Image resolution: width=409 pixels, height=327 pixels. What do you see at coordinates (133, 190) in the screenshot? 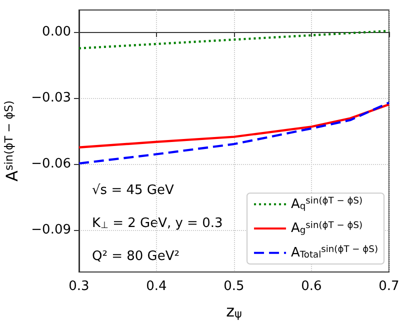
I see `annotation: √s = 45 GeV` at bounding box center [133, 190].